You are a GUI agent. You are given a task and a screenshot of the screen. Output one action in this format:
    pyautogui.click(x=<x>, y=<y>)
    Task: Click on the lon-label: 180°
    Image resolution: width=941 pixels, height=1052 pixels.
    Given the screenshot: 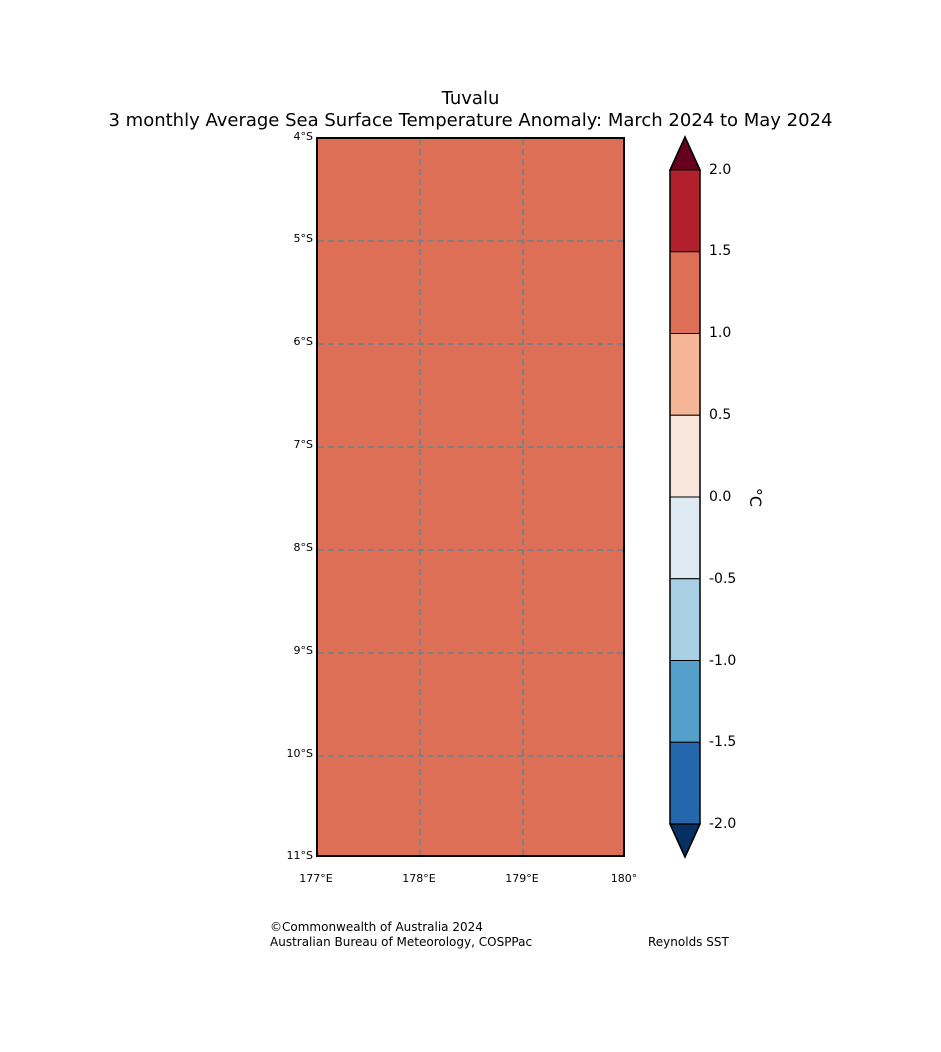 What is the action you would take?
    pyautogui.click(x=624, y=878)
    